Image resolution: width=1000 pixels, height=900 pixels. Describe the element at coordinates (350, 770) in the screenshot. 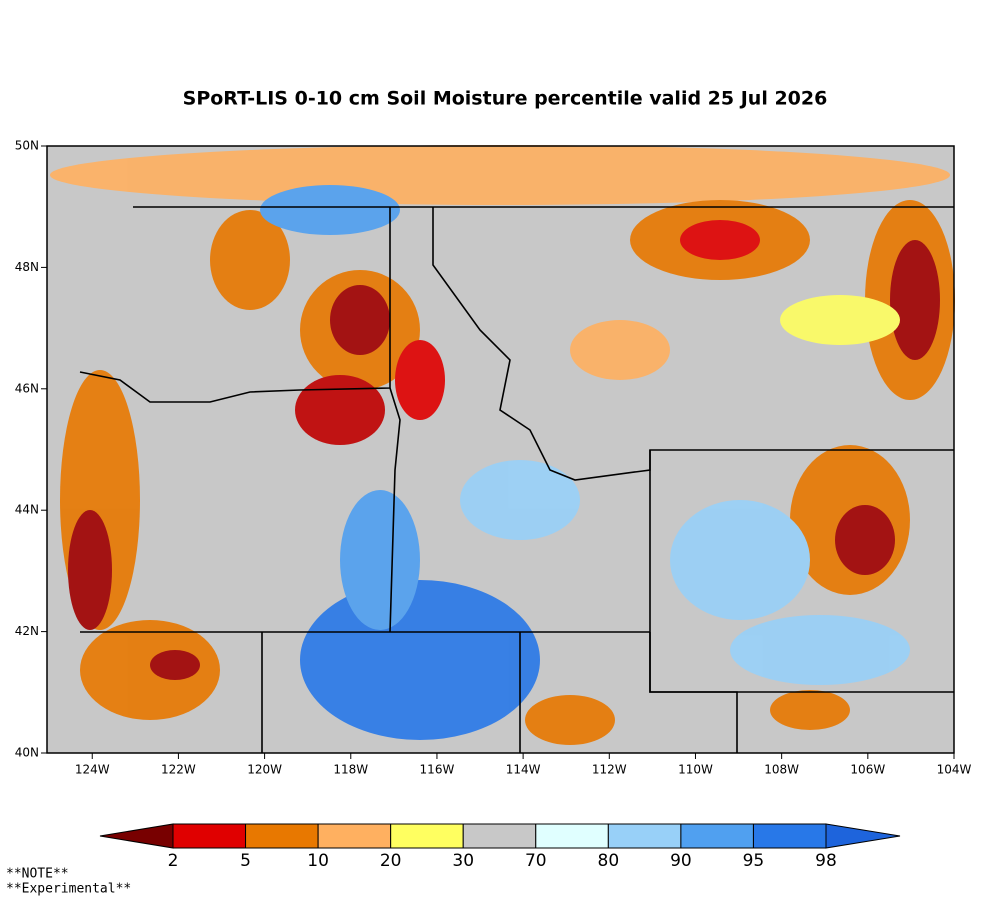

I see `x-tick-label: 118W` at that location.